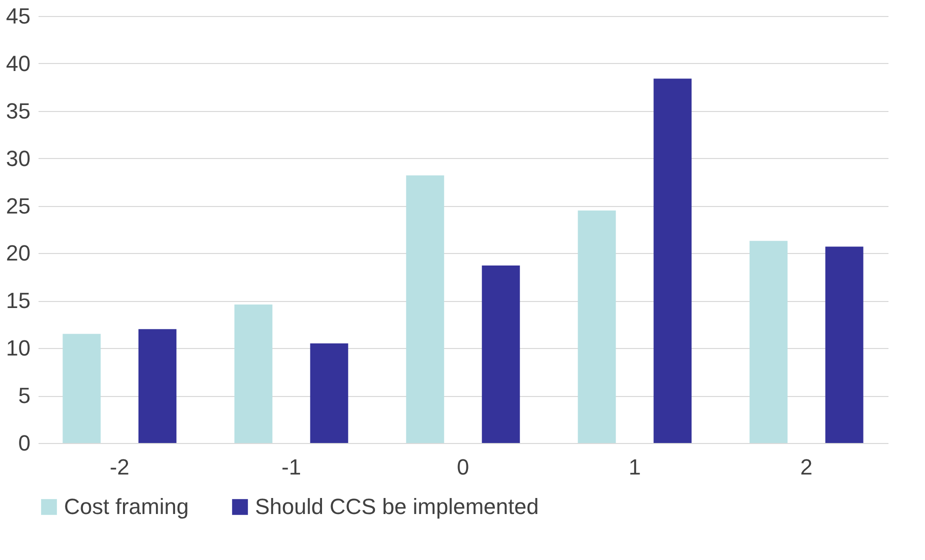  What do you see at coordinates (18, 63) in the screenshot?
I see `y-tick-label: 40` at bounding box center [18, 63].